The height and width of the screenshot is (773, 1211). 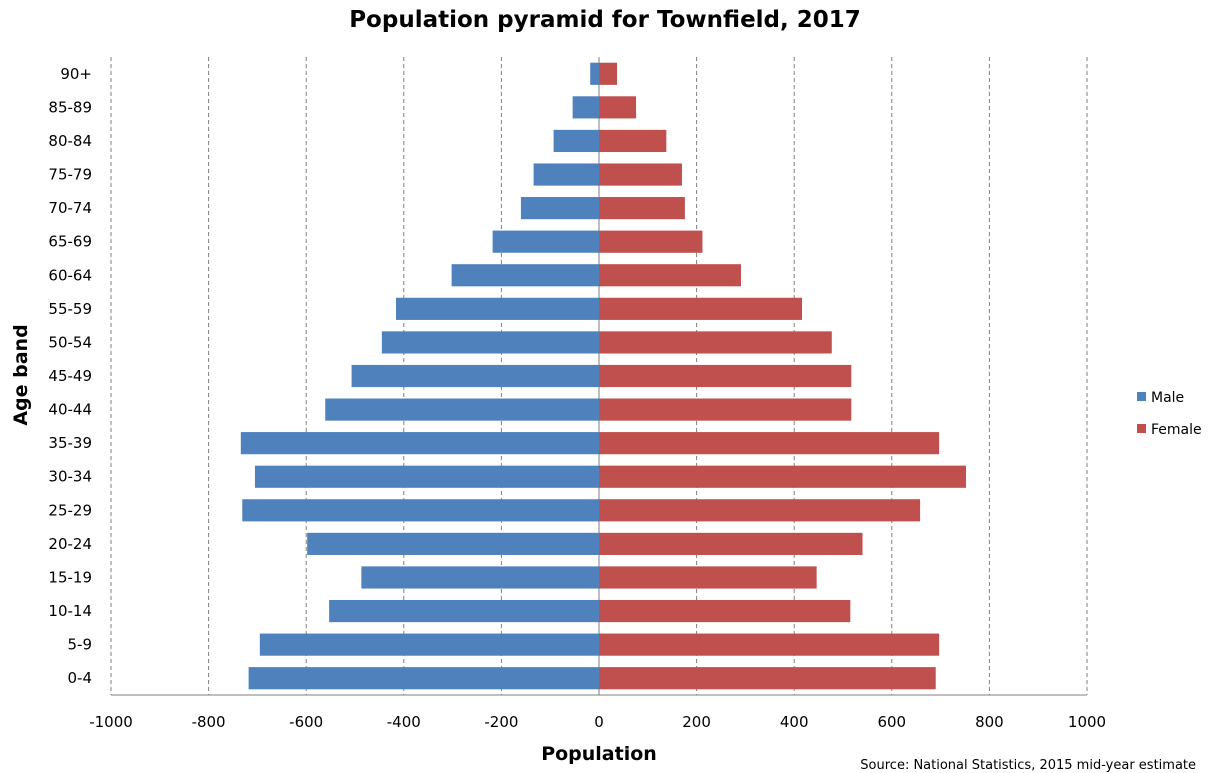 I want to click on y-axis-title: Age band, so click(x=21, y=374).